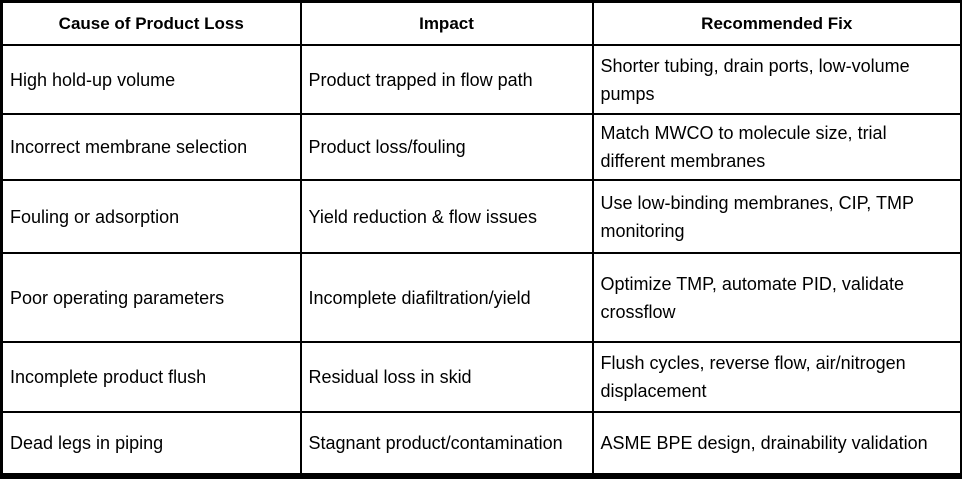 Image resolution: width=962 pixels, height=479 pixels. Describe the element at coordinates (446, 297) in the screenshot. I see `cell-impact: Incomplete diafiltration/yield` at that location.